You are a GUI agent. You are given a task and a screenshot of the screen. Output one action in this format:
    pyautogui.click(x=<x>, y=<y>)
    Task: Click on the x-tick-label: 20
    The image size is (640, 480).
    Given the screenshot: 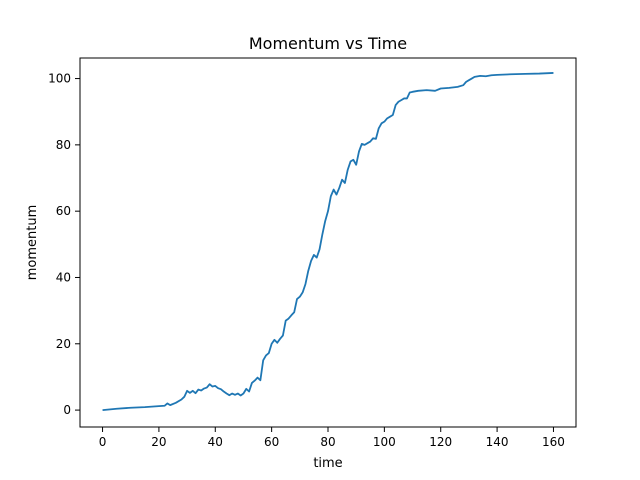 What is the action you would take?
    pyautogui.click(x=158, y=442)
    